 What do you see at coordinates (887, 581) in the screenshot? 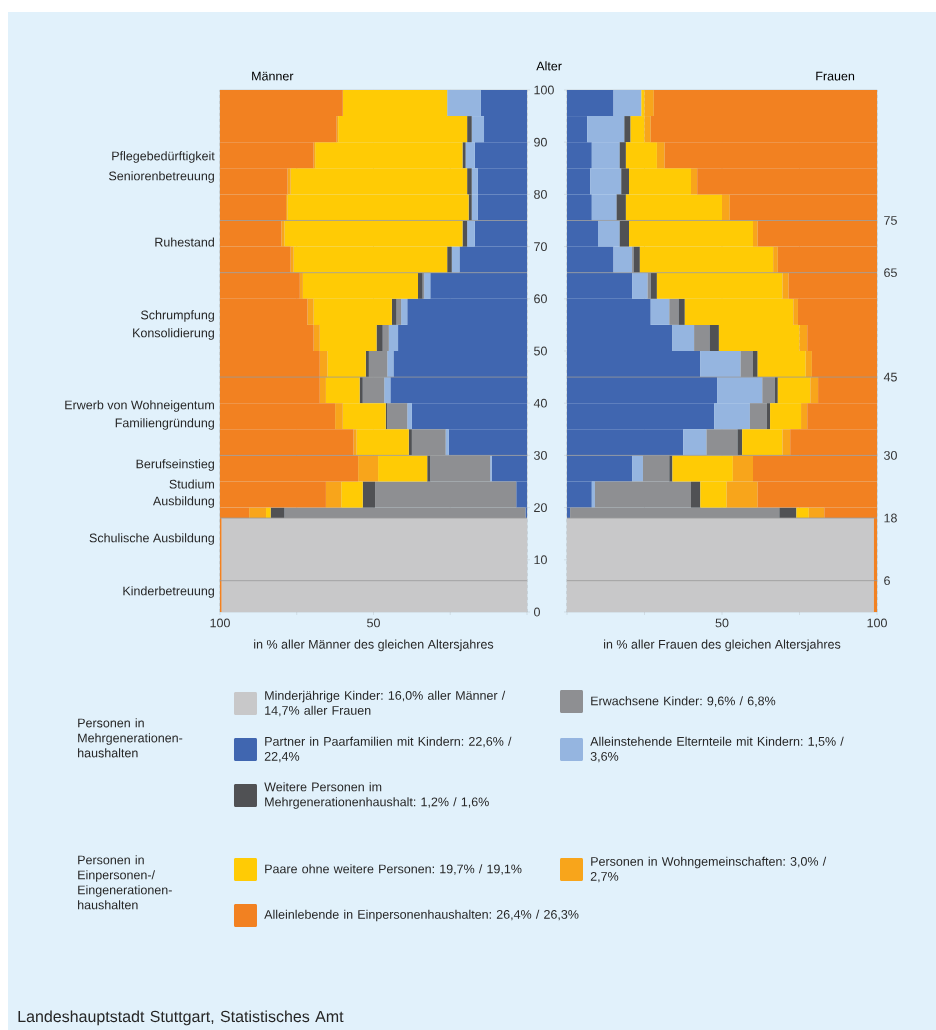
I see `ref-line-label: 6` at bounding box center [887, 581].